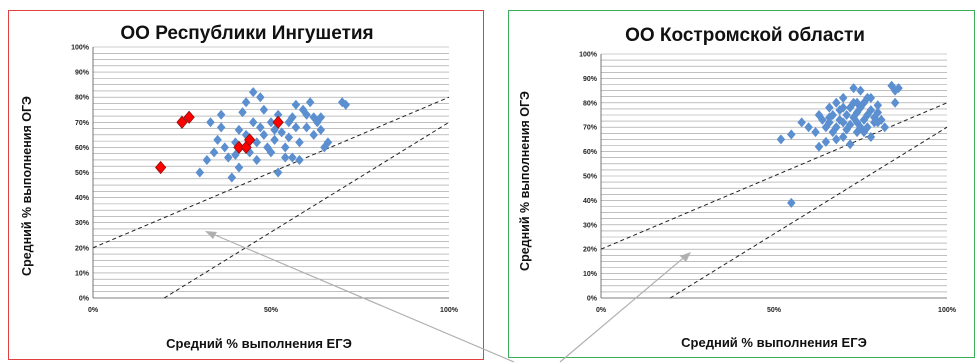  I want to click on y-tick-label: 60%, so click(82, 148).